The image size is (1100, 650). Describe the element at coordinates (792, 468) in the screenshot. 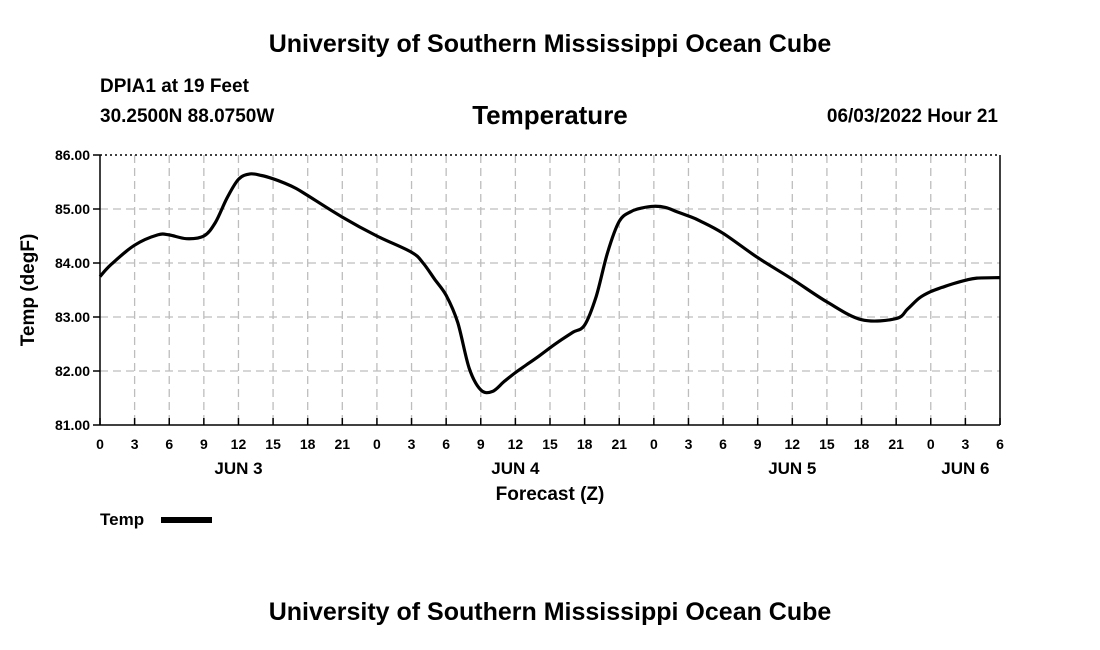

I see `day-label: JUN 5` at that location.